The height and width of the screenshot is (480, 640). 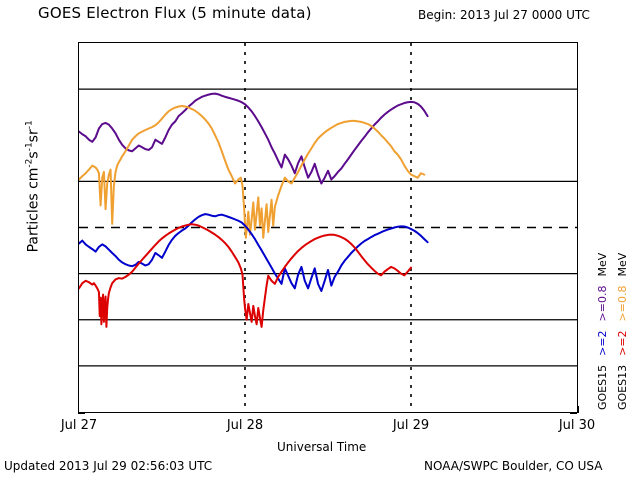 I want to click on y-axis-exp-3: -1, so click(x=29, y=125).